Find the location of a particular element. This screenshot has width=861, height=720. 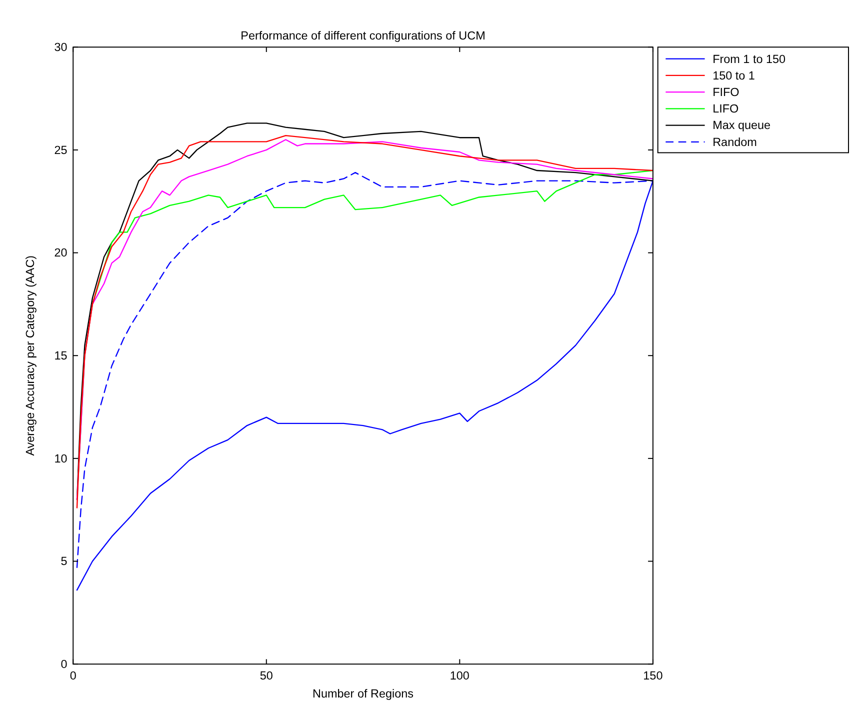

y-tick-label: 0 is located at coordinates (64, 664).